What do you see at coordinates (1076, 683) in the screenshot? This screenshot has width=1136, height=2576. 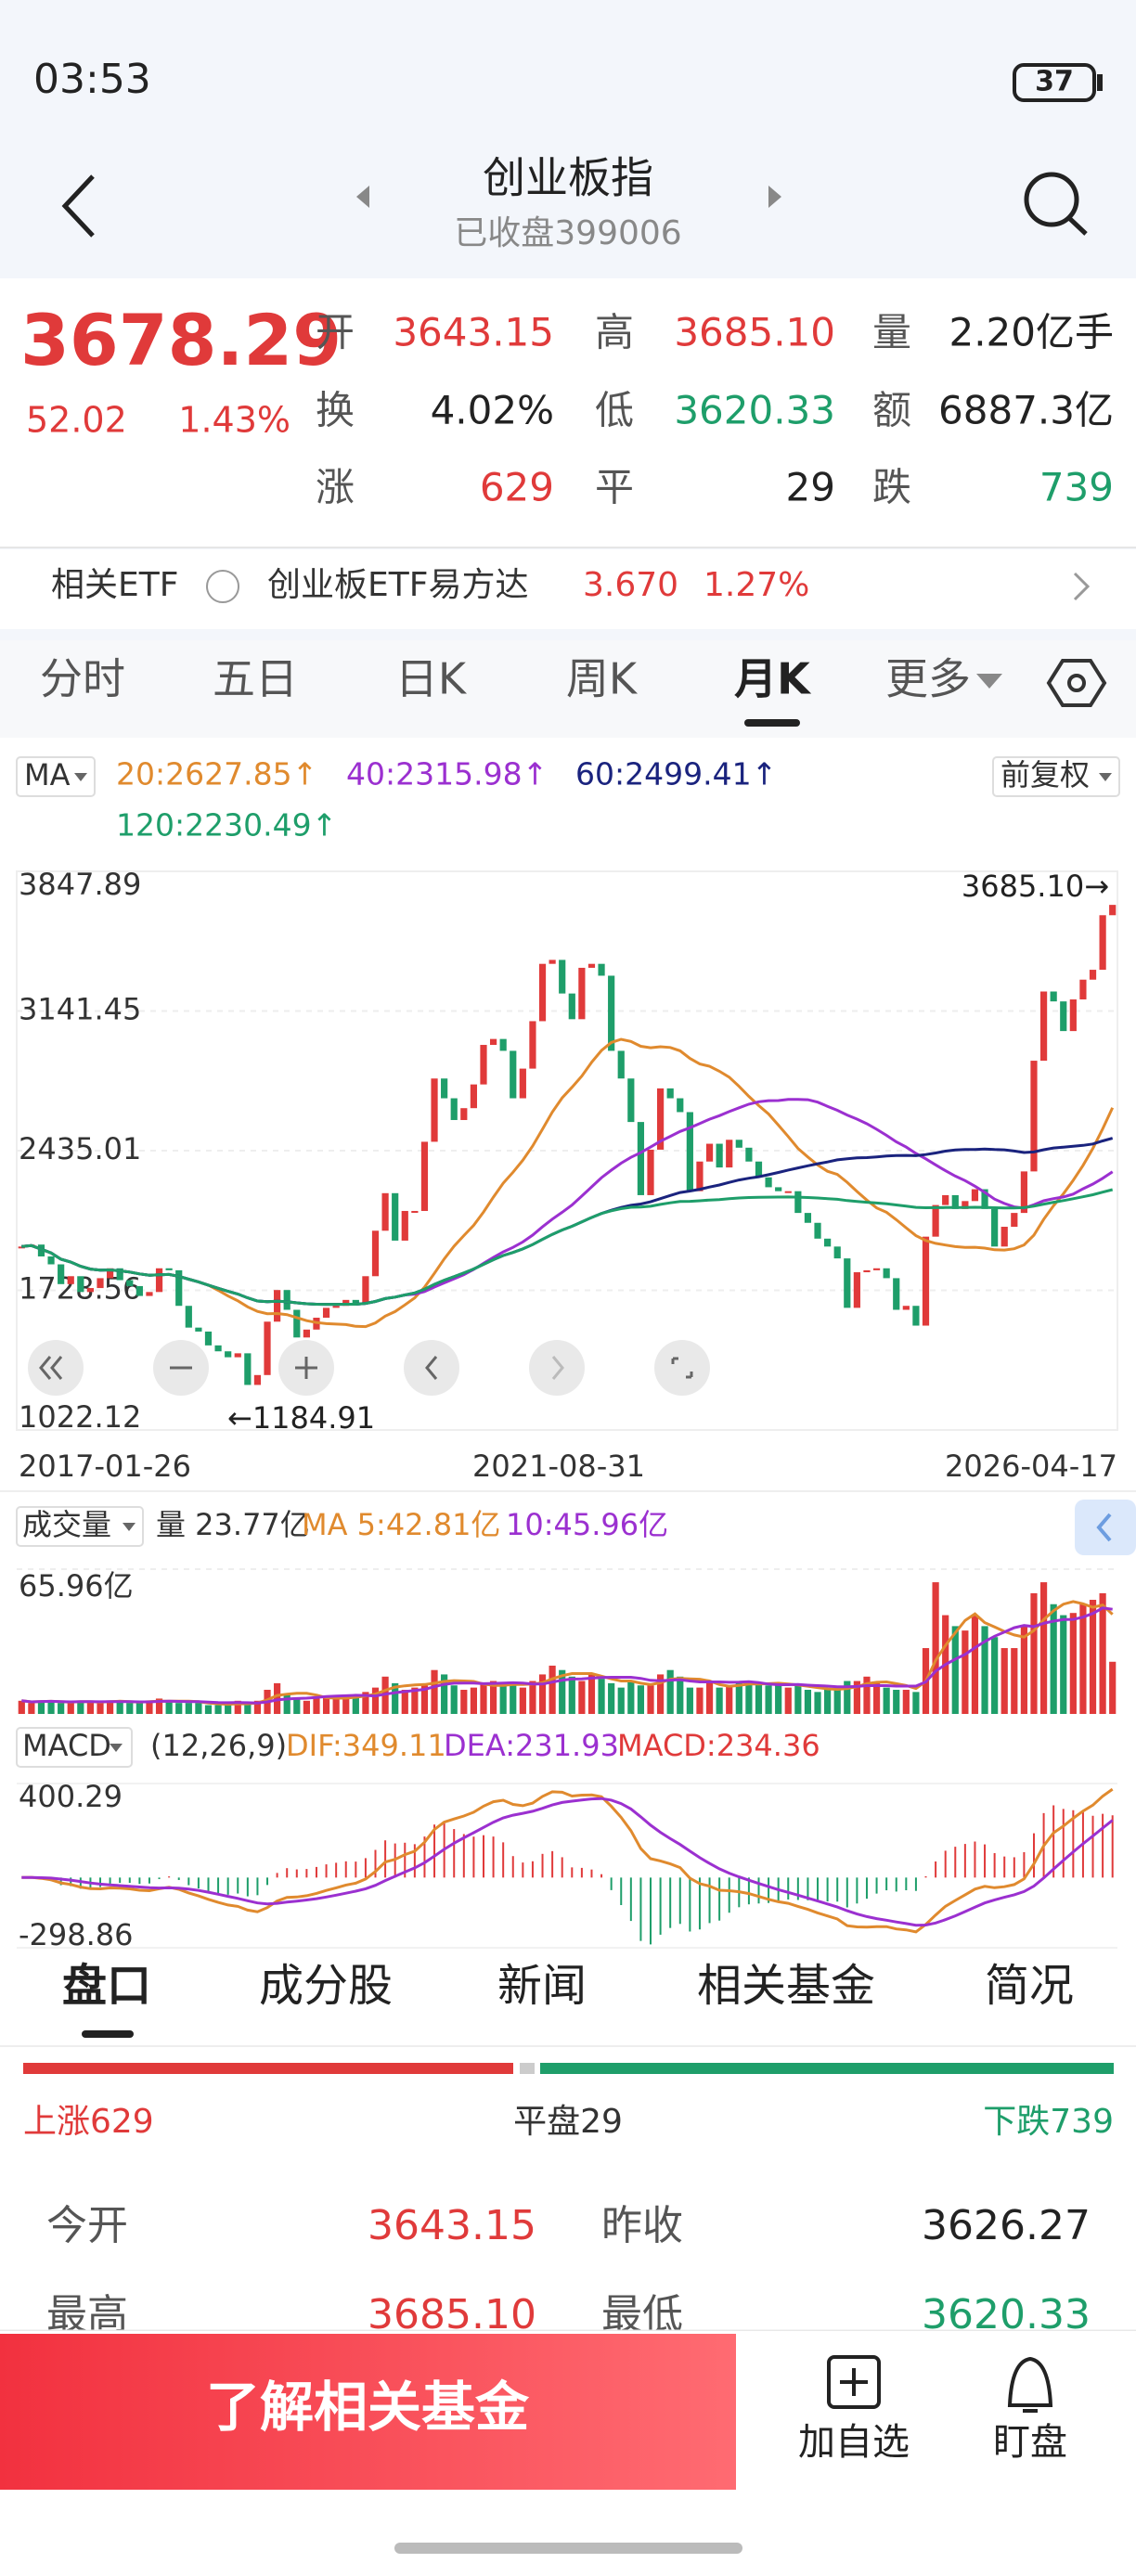 I see `settings-button` at bounding box center [1076, 683].